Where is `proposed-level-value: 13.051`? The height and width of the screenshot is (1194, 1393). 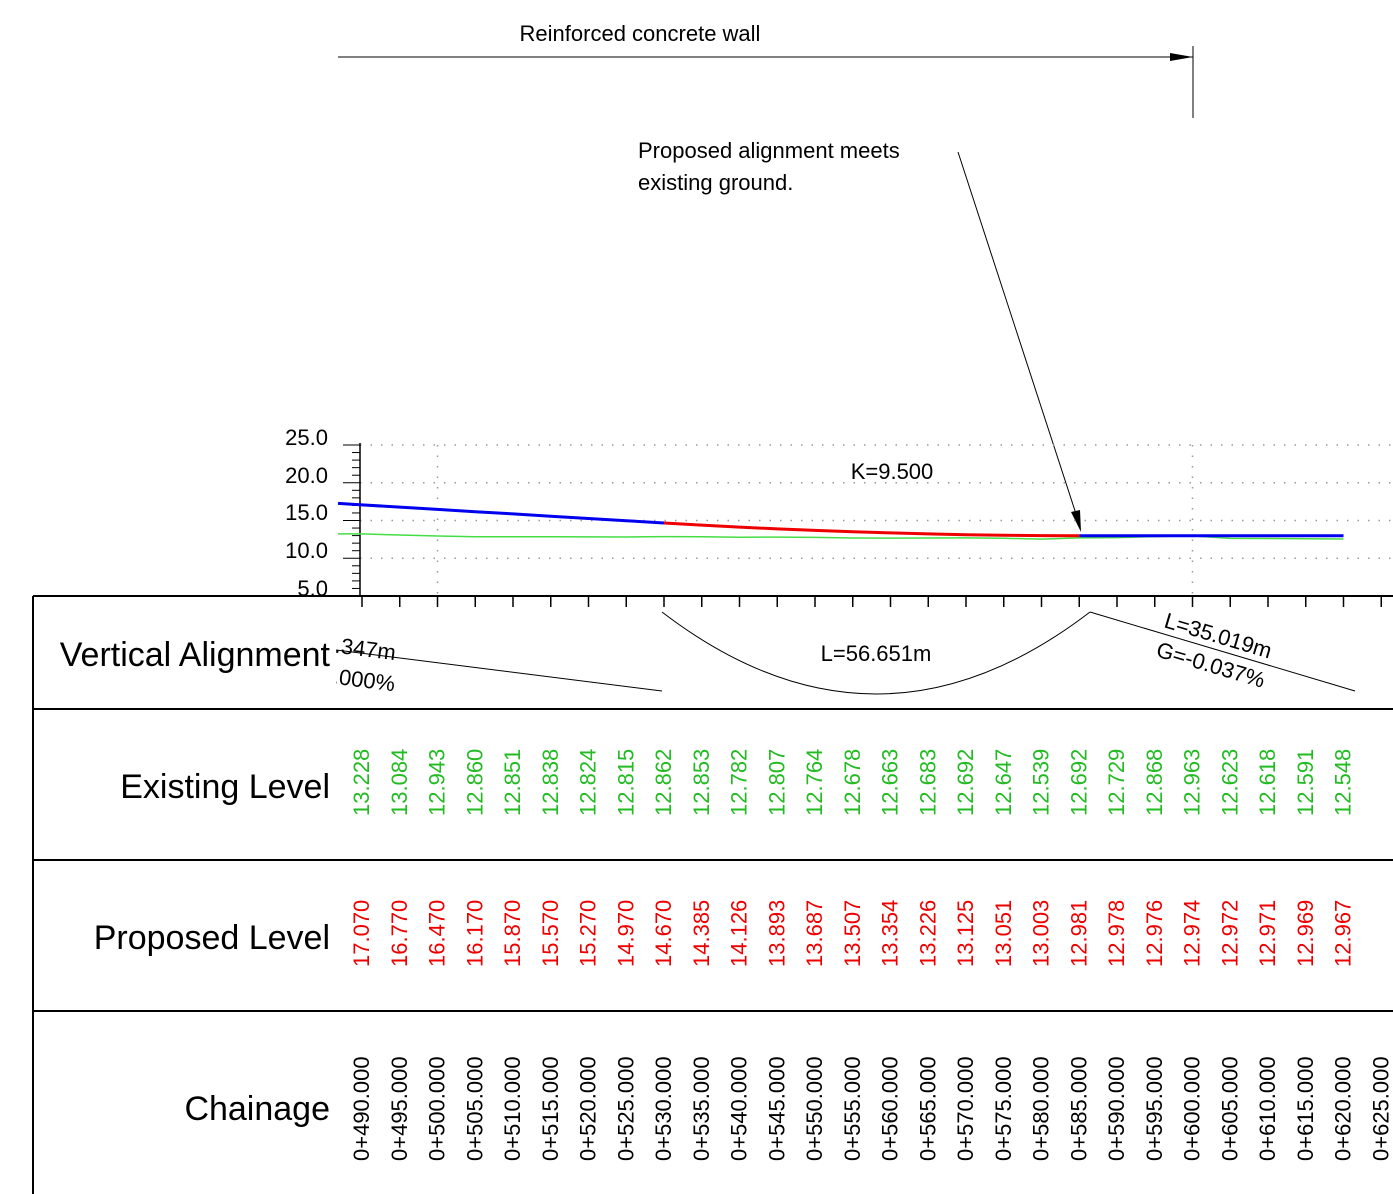 proposed-level-value: 13.051 is located at coordinates (1003, 933).